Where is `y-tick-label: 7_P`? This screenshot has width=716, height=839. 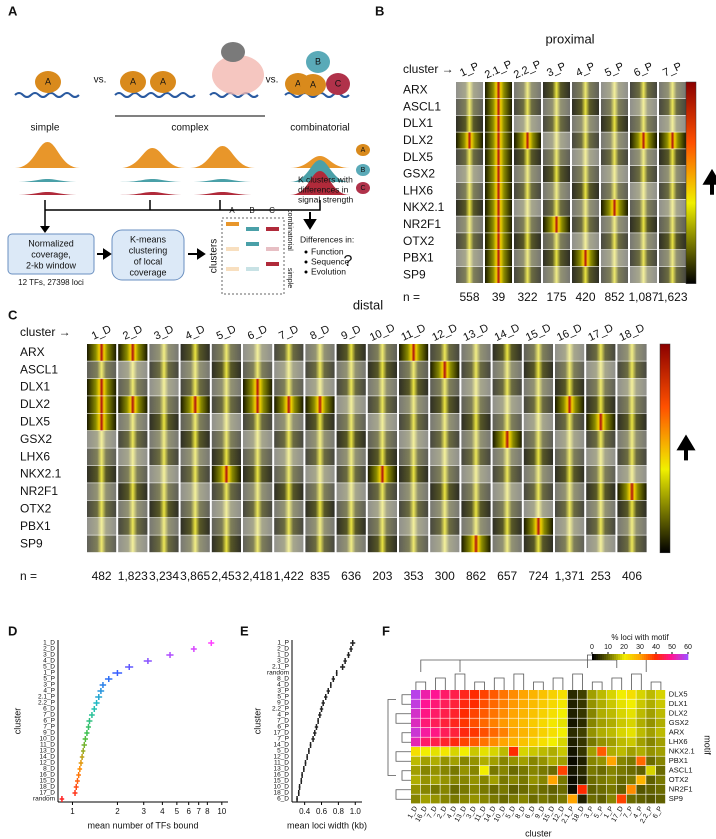
y-tick-label: 7_P is located at coordinates (283, 739).